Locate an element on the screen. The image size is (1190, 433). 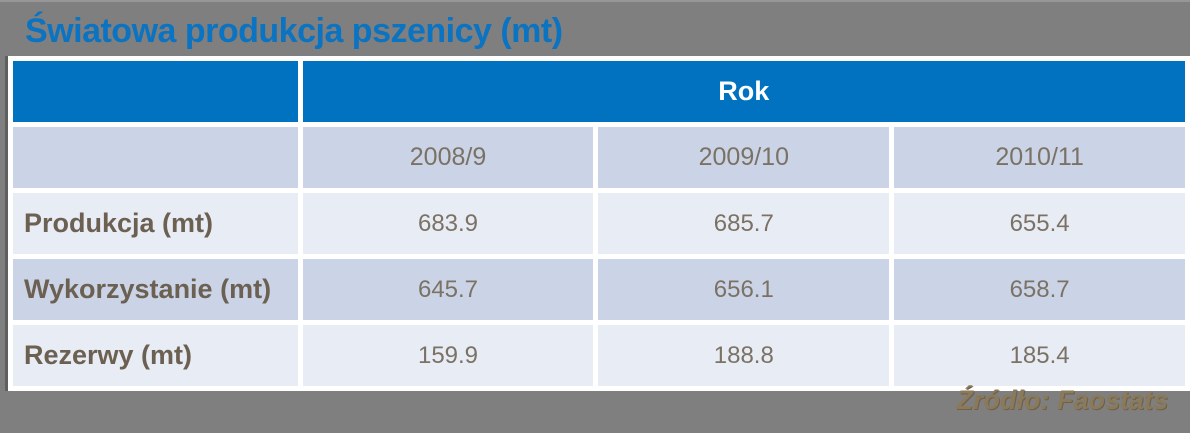
row-label-cell: Rezerwy (mt) is located at coordinates (155, 355).